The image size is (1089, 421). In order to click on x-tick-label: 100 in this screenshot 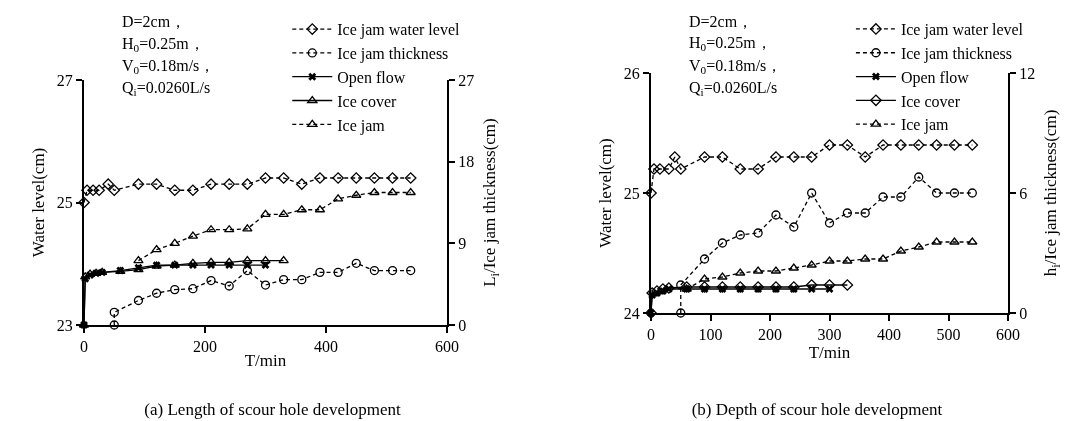, I will do `click(710, 335)`.